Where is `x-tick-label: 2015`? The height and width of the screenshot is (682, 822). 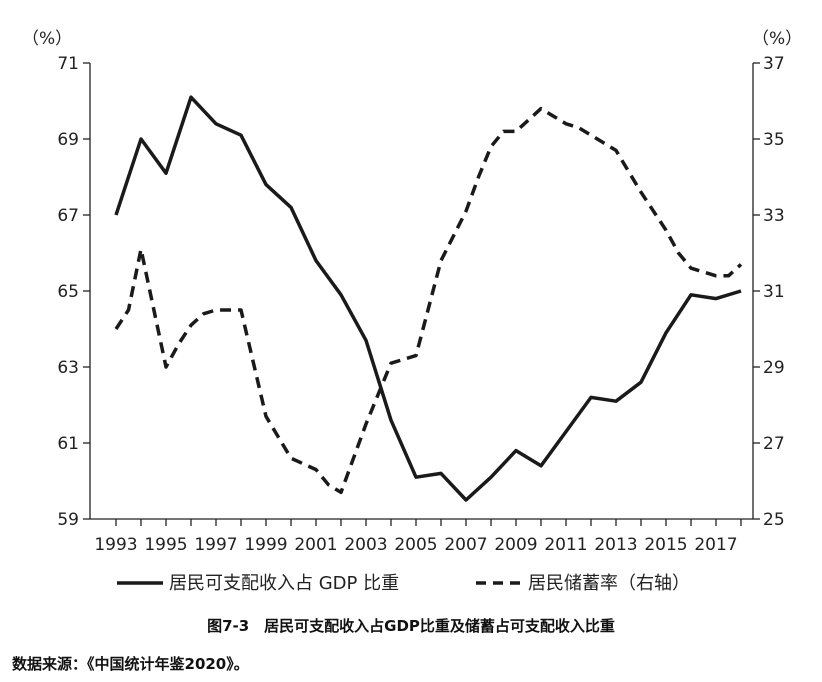 x-tick-label: 2015 is located at coordinates (665, 545).